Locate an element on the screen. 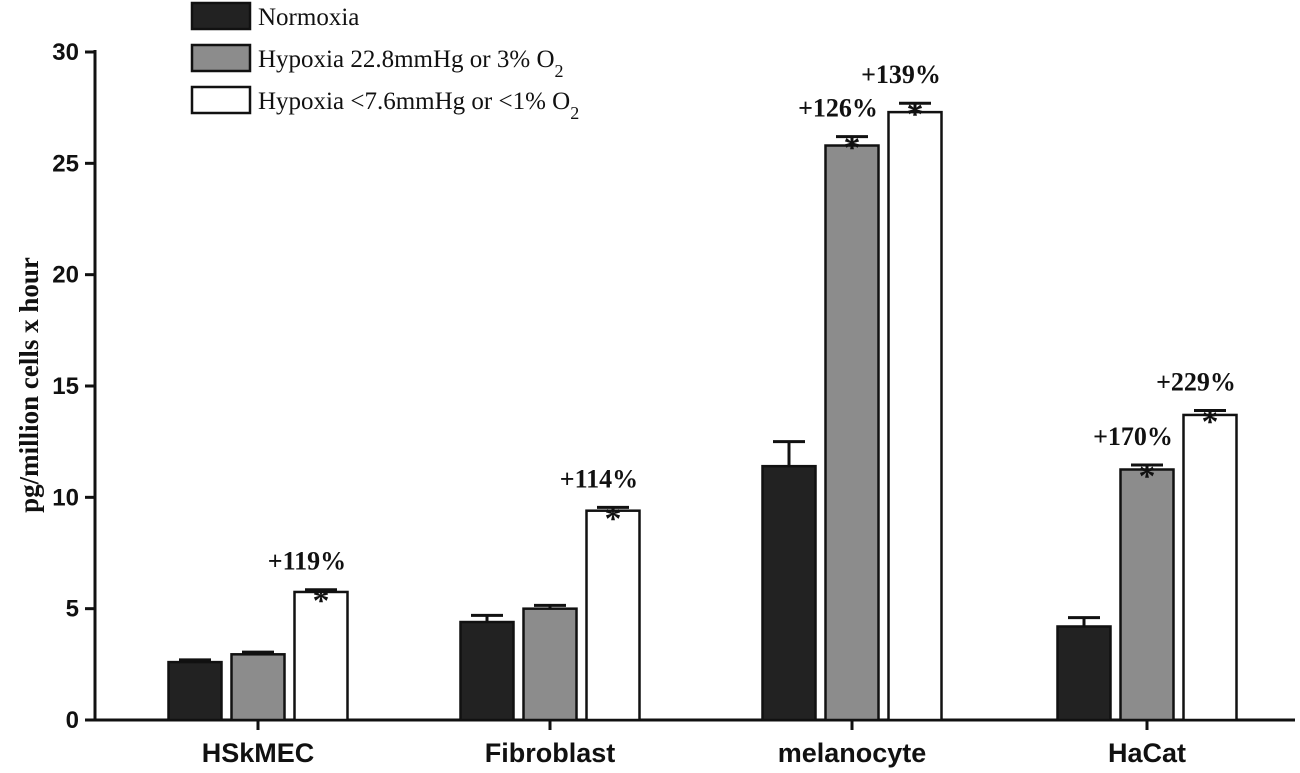 This screenshot has width=1300, height=773. y-tick-label: 20 is located at coordinates (65, 275).